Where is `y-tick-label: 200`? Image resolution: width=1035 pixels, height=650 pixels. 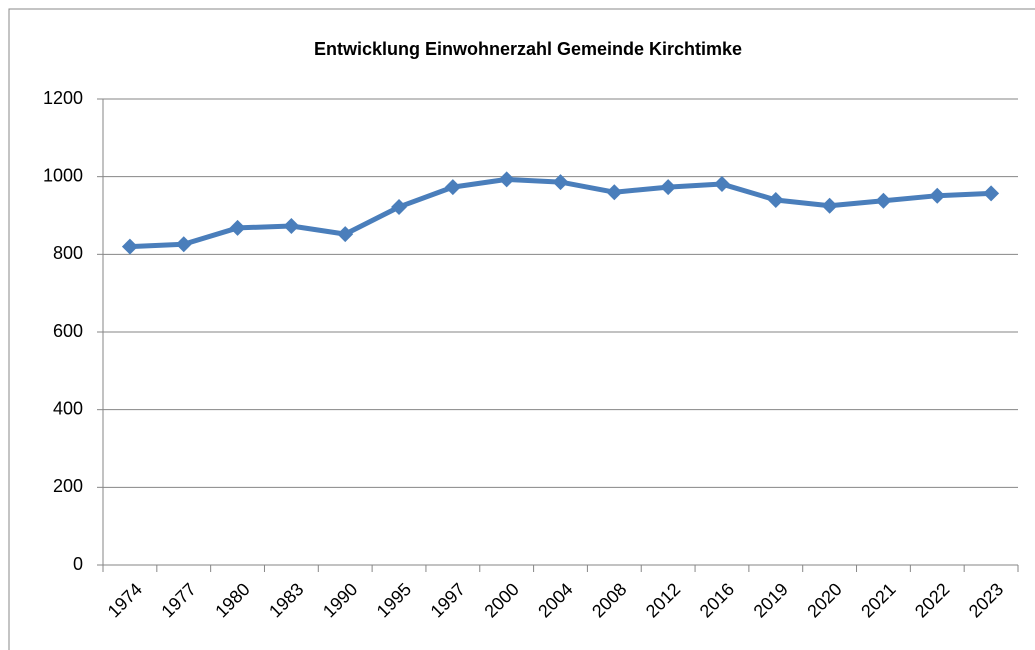
y-tick-label: 200 is located at coordinates (68, 486).